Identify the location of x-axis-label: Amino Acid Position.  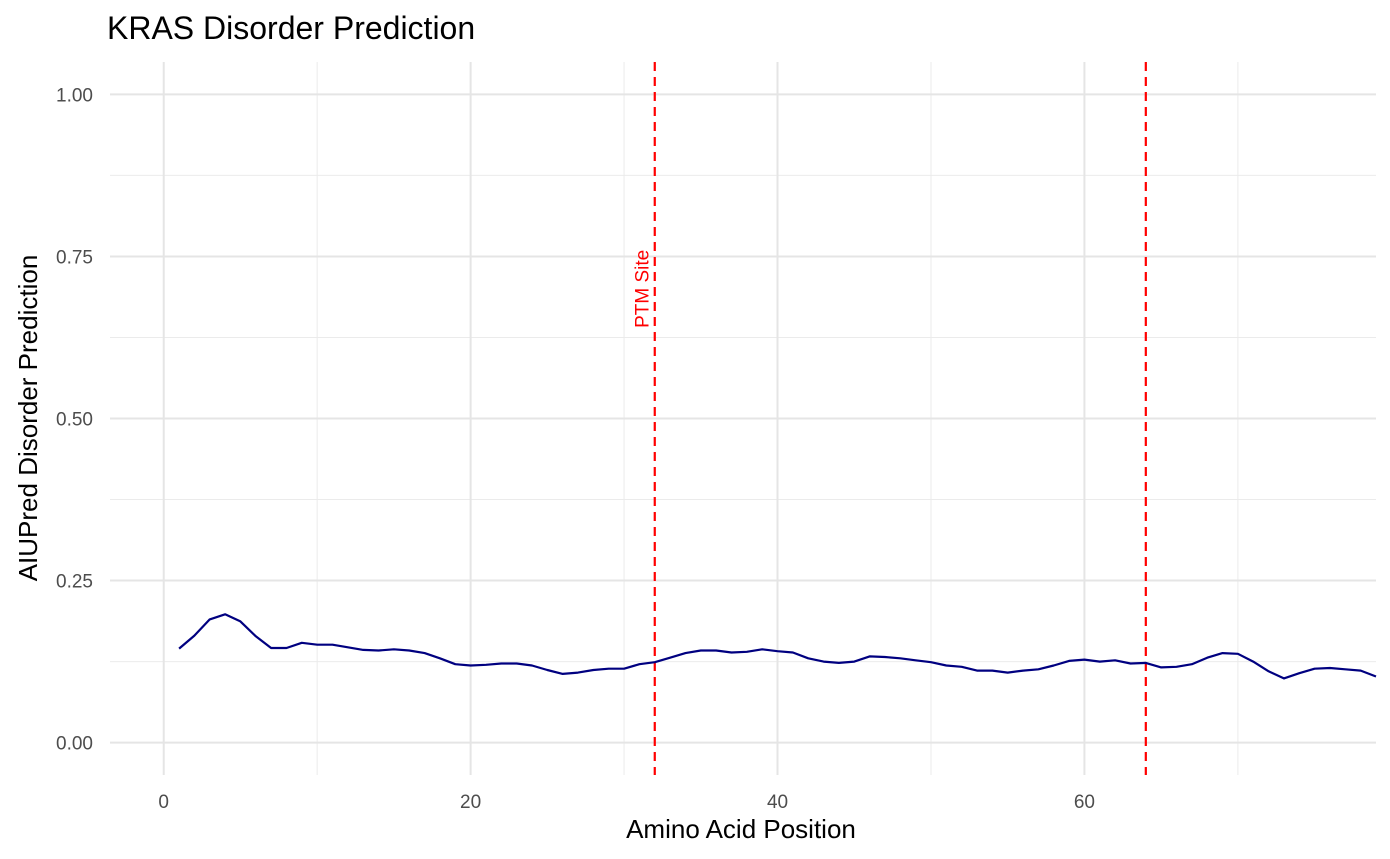
(741, 829).